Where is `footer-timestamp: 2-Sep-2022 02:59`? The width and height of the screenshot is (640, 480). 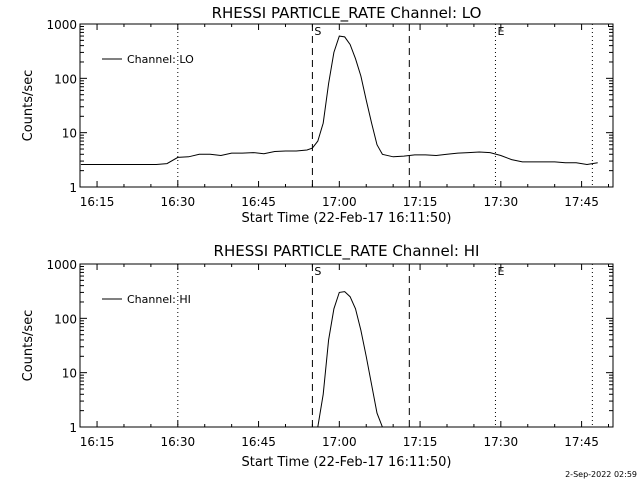
footer-timestamp: 2-Sep-2022 02:59 is located at coordinates (601, 474).